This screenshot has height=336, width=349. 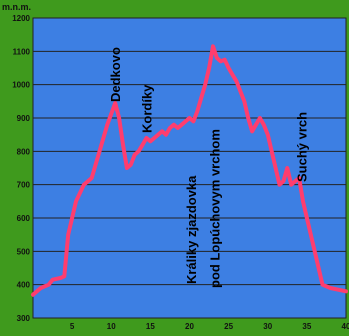 What do you see at coordinates (189, 326) in the screenshot?
I see `x-tick-label: 20` at bounding box center [189, 326].